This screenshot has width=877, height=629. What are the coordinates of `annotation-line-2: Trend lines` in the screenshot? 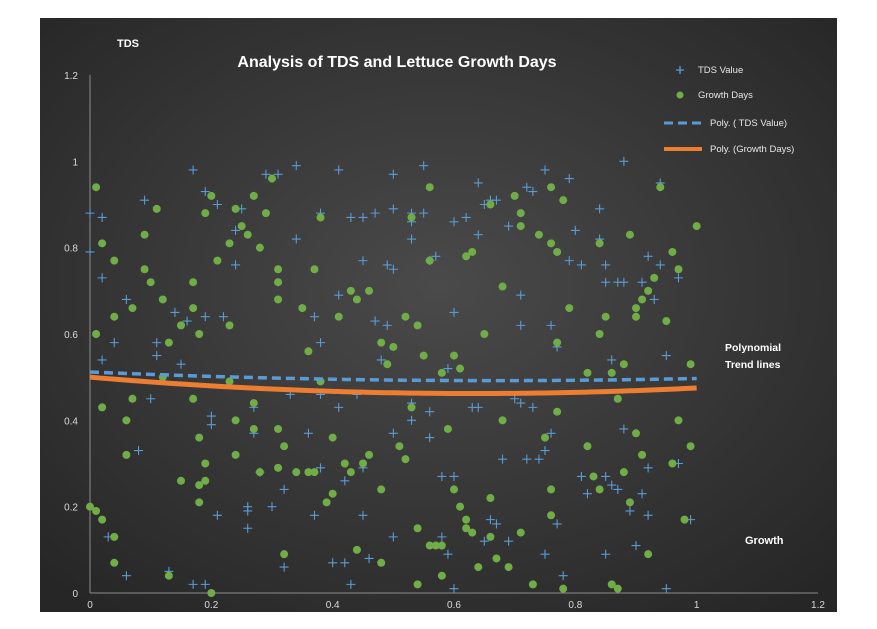 It's located at (753, 365).